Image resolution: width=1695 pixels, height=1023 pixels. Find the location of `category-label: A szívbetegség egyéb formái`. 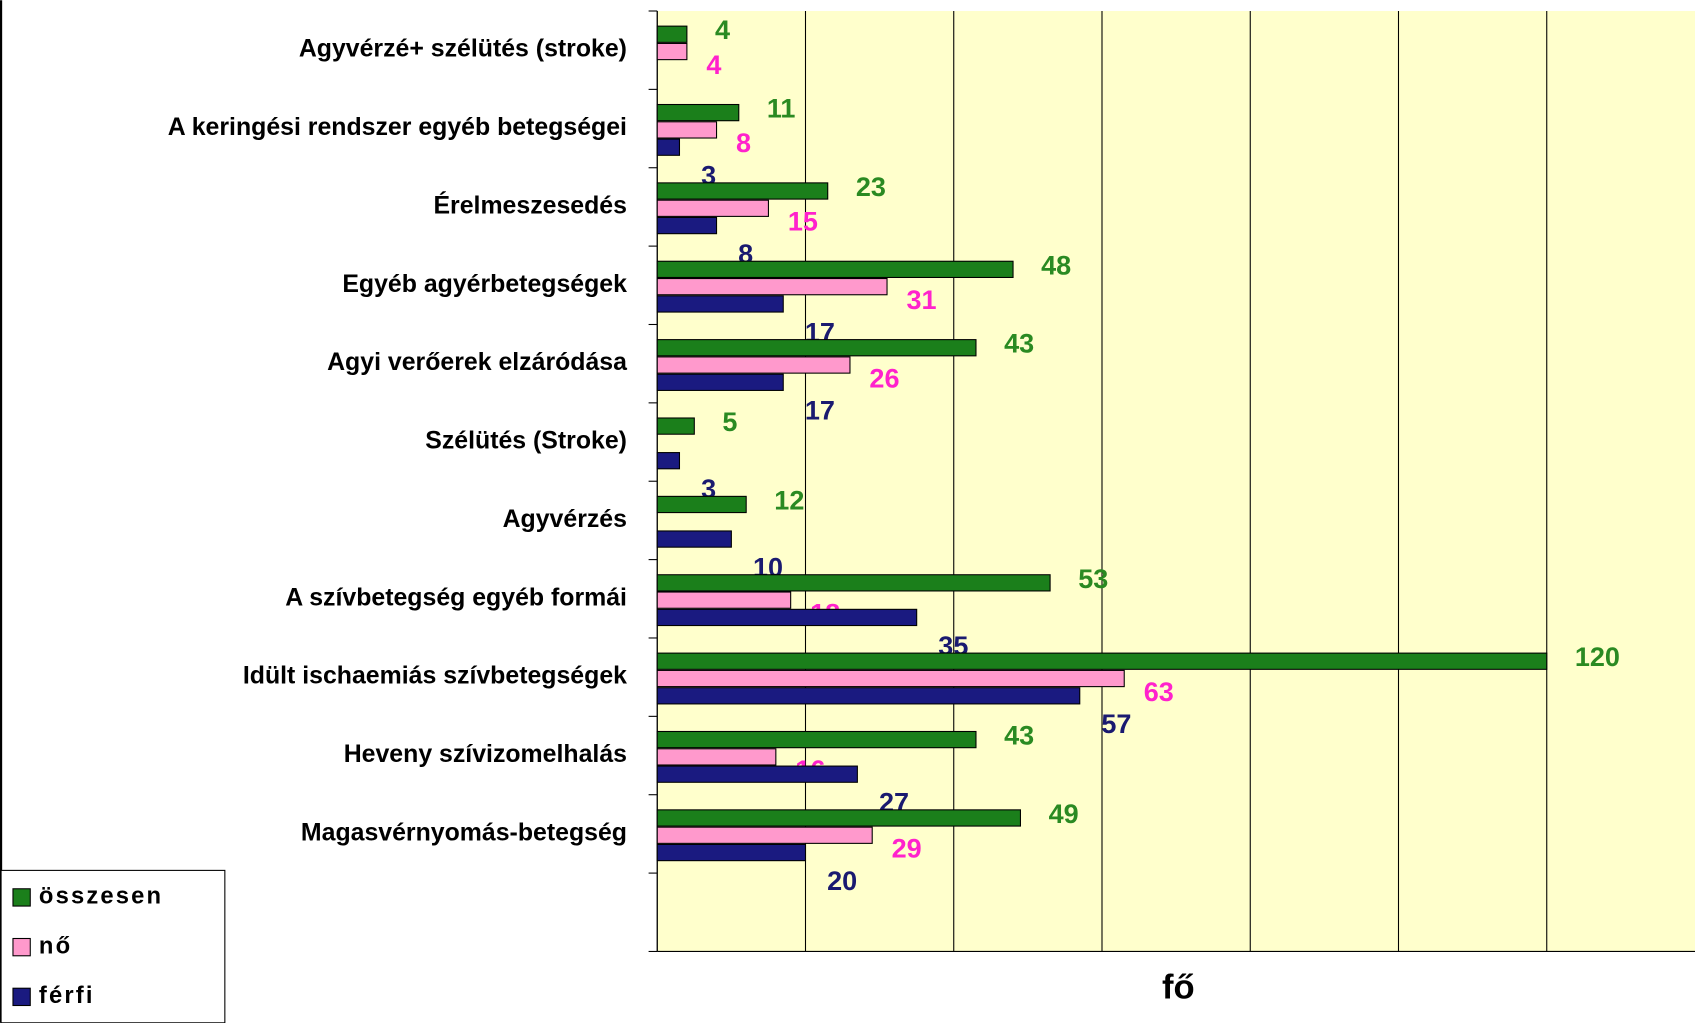

category-label: A szívbetegség egyéb formái is located at coordinates (456, 597).